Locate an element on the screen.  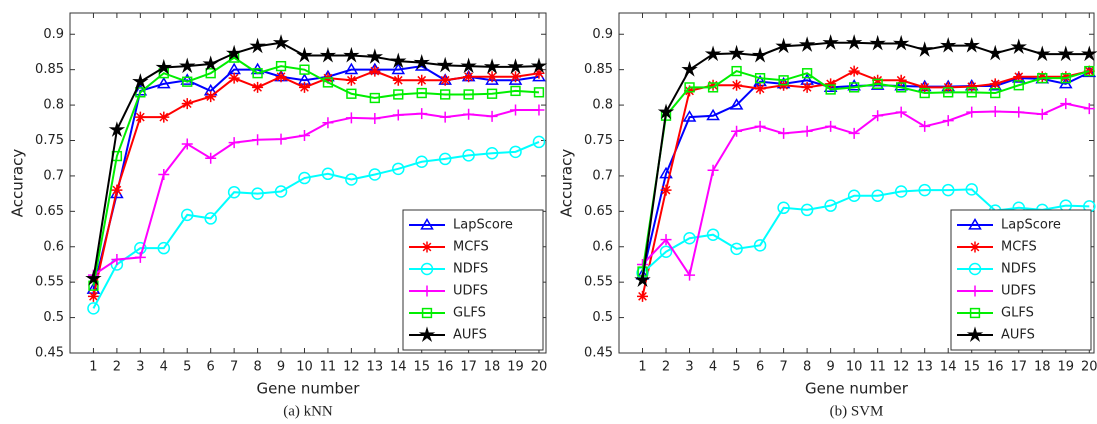
y-tick-label: 0.7 is located at coordinates (602, 175).